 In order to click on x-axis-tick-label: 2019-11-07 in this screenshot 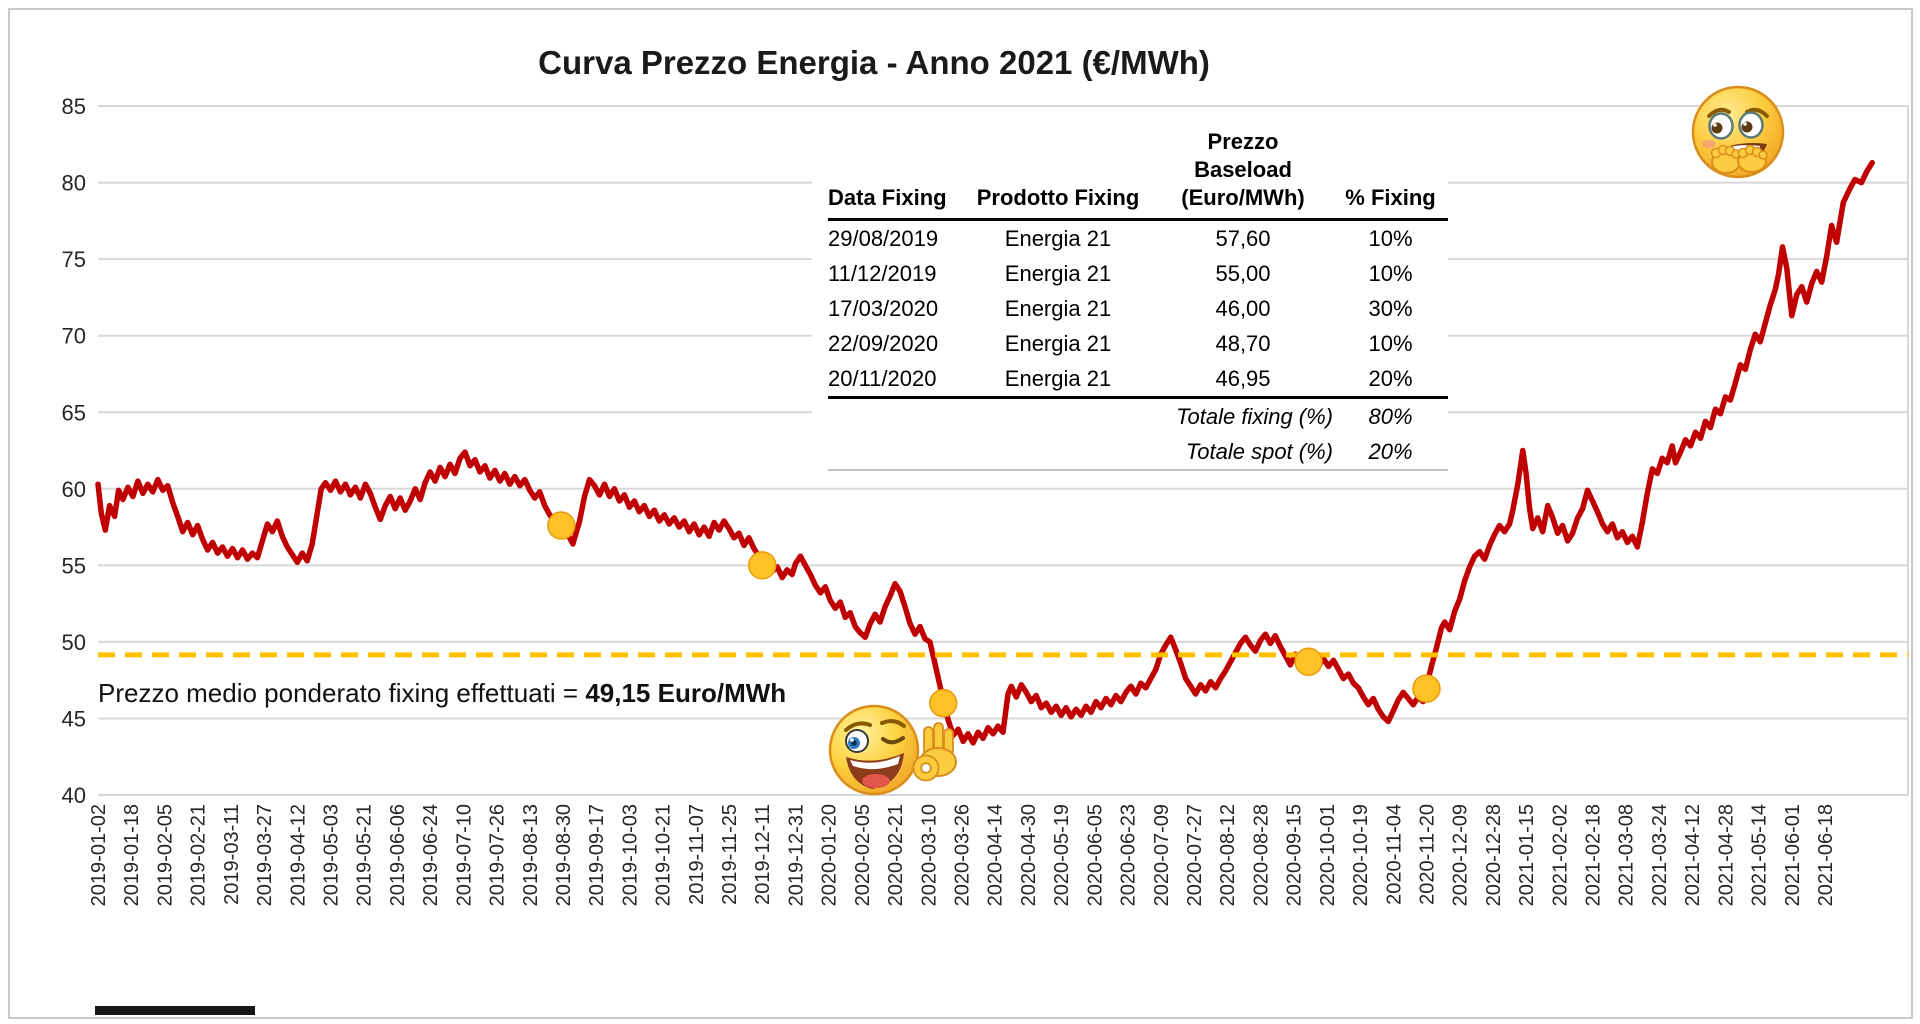, I will do `click(697, 854)`.